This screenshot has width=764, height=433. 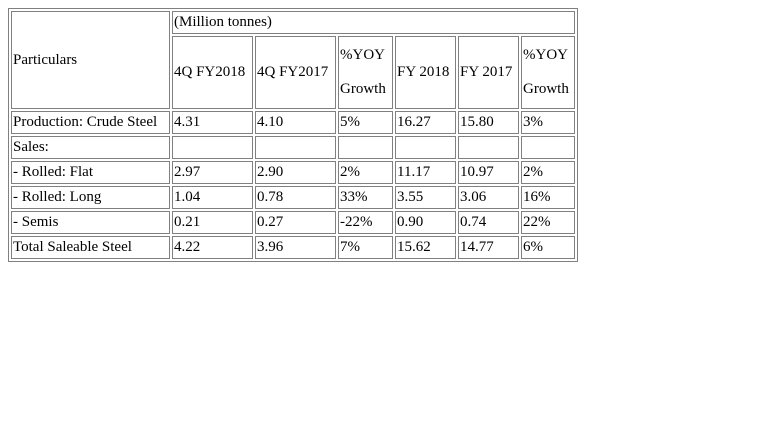 I want to click on table-row: Sales:, so click(x=293, y=147).